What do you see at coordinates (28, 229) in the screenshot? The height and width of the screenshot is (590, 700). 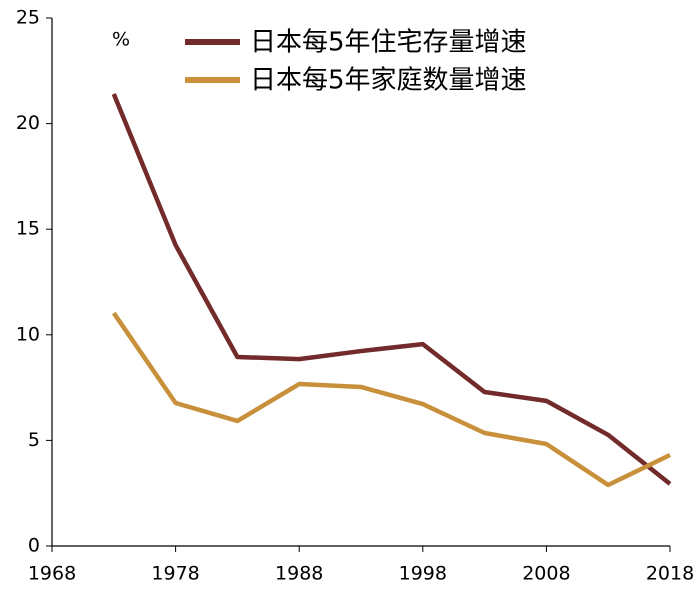 I see `y-tick-label: 15` at bounding box center [28, 229].